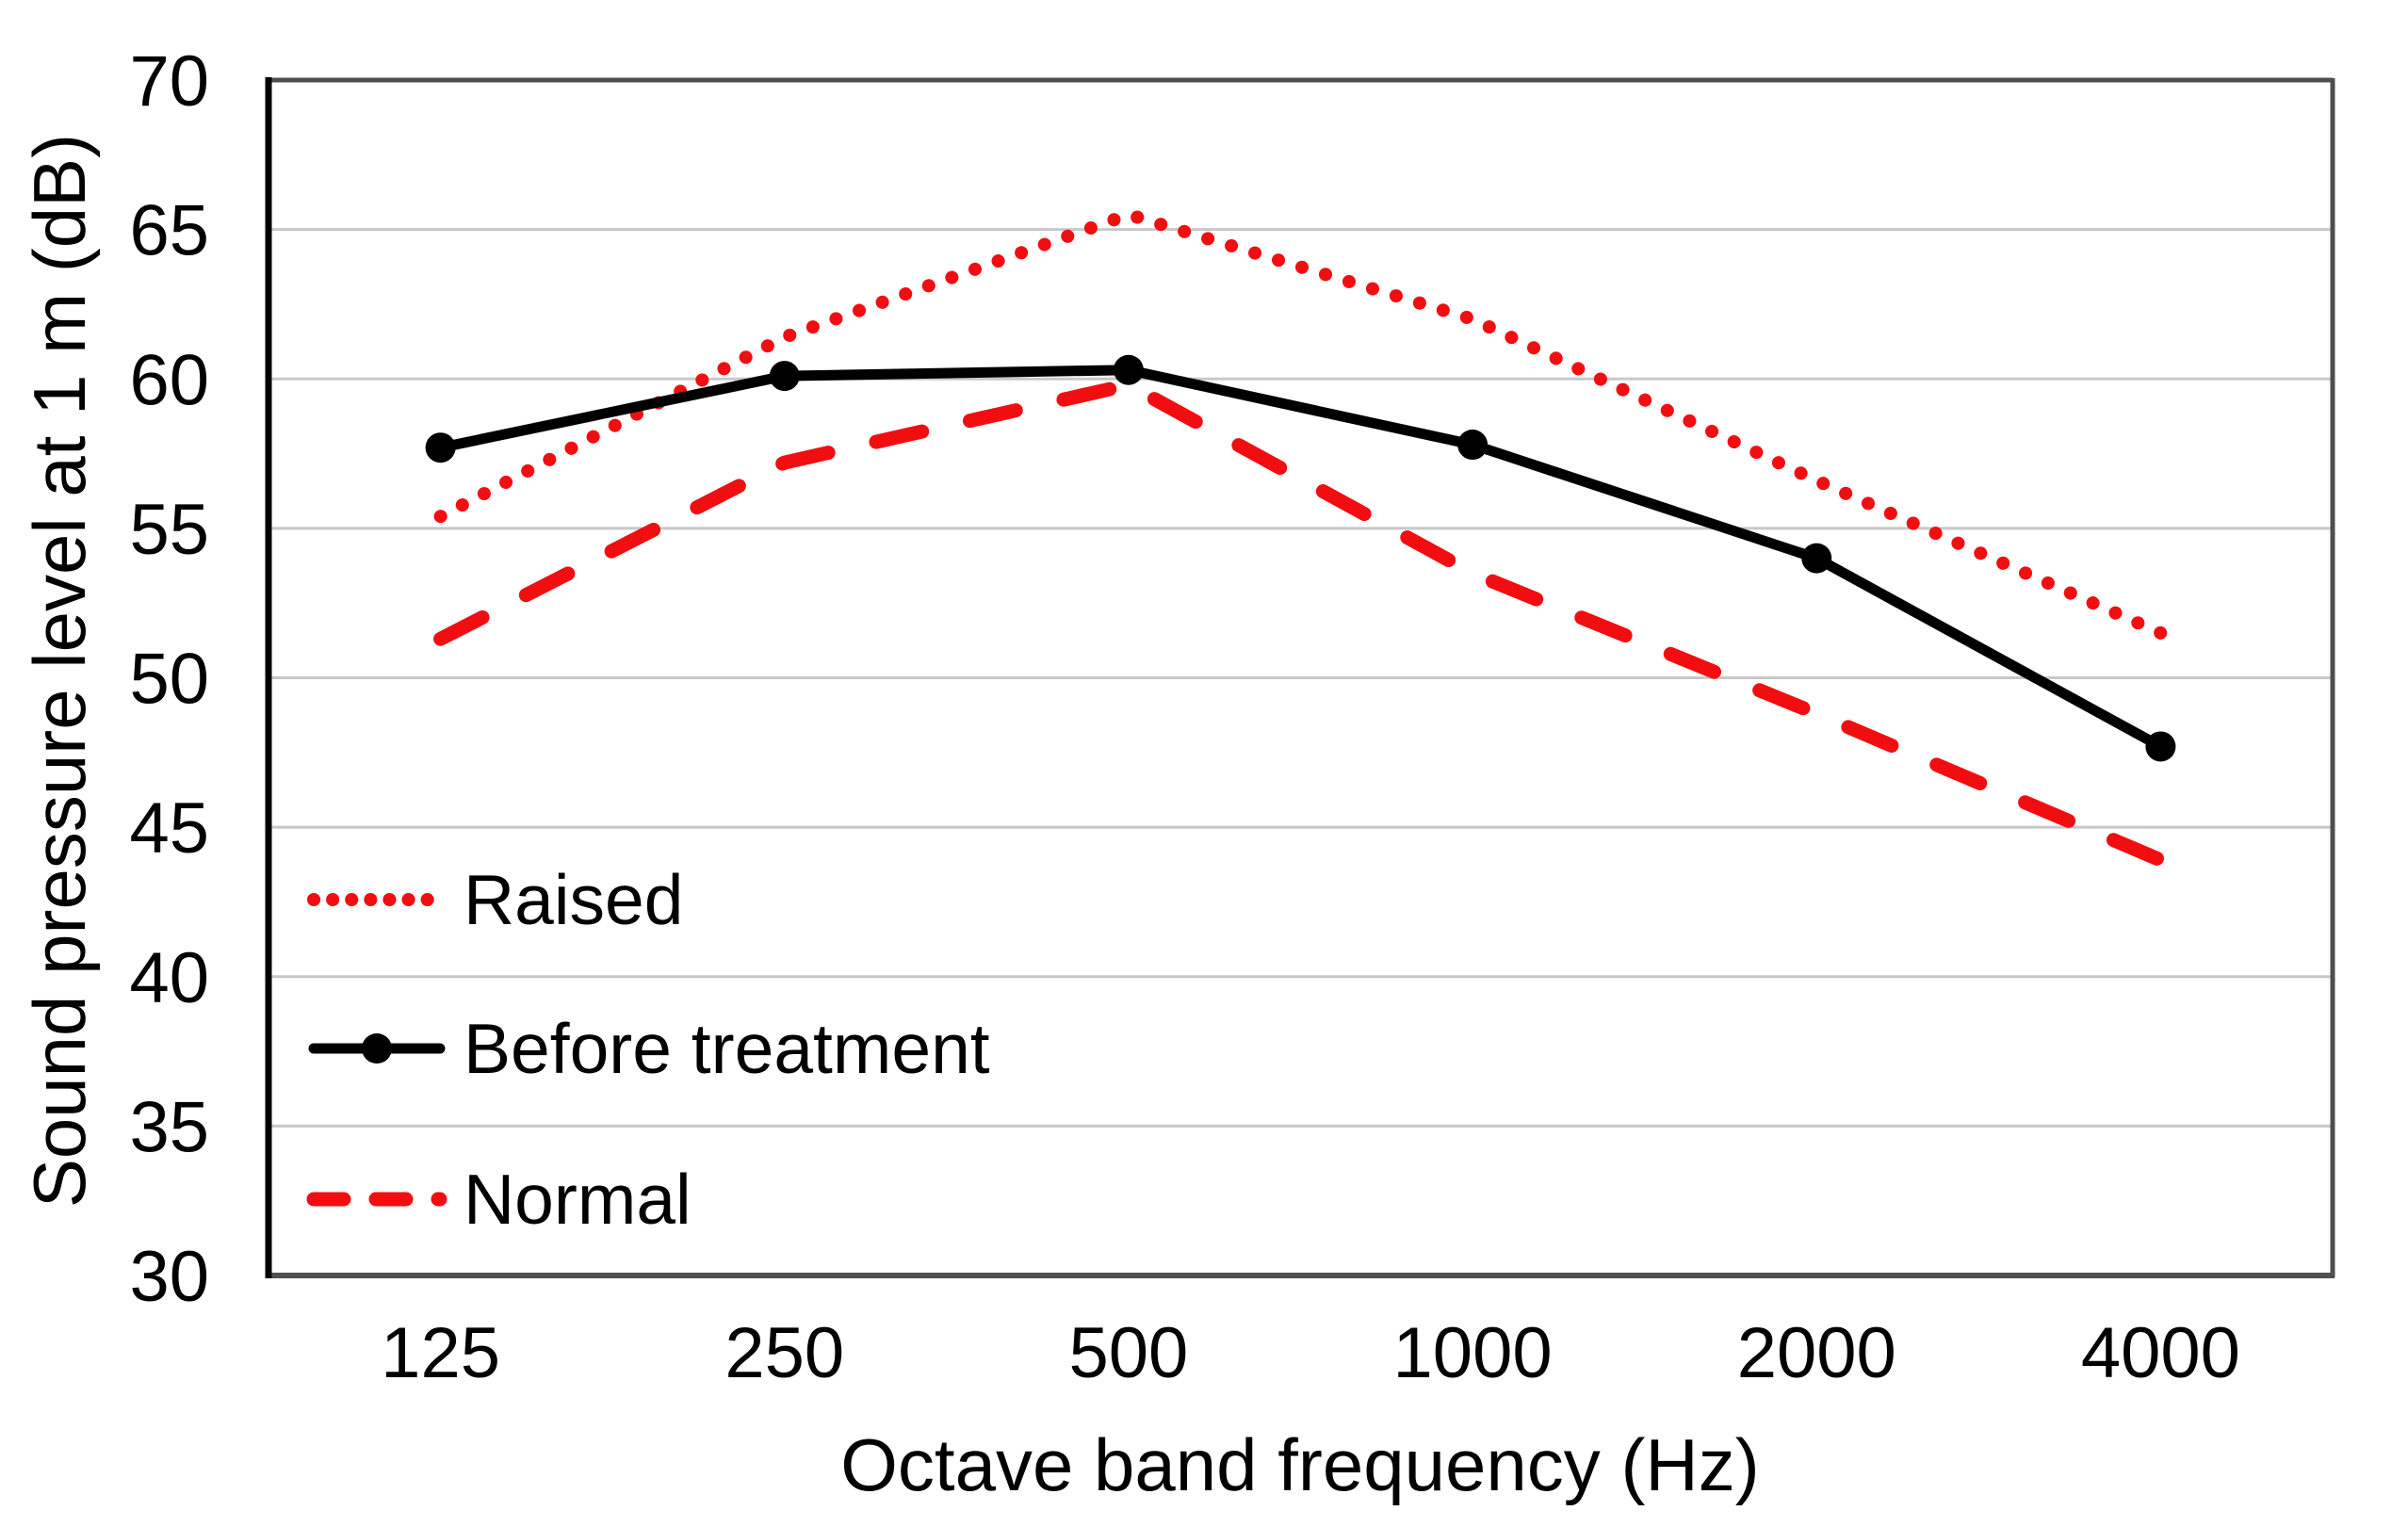  I want to click on y-tick-label-30: 30, so click(169, 1277).